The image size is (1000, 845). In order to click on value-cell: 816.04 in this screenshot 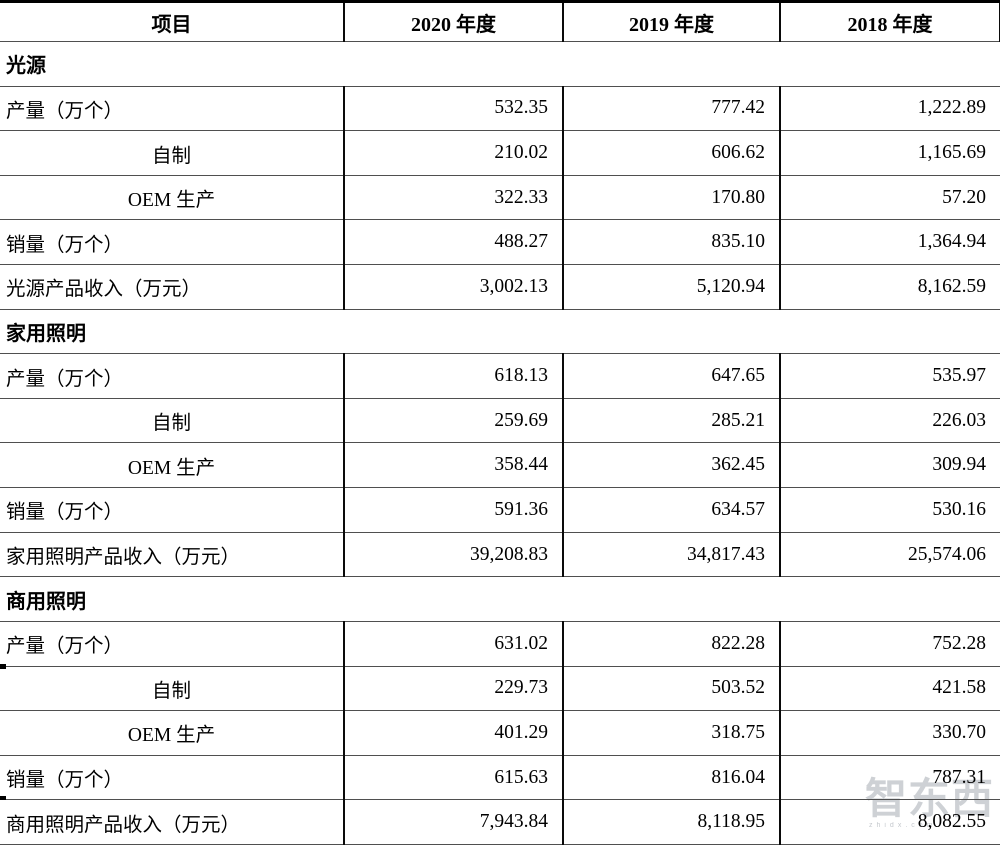, I will do `click(671, 777)`.